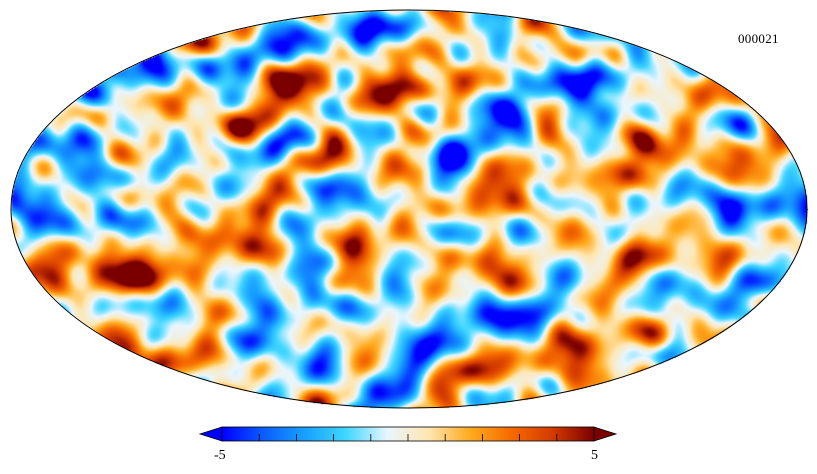 The height and width of the screenshot is (474, 817). Describe the element at coordinates (605, 434) in the screenshot. I see `colorbar-overflow-triangle` at that location.